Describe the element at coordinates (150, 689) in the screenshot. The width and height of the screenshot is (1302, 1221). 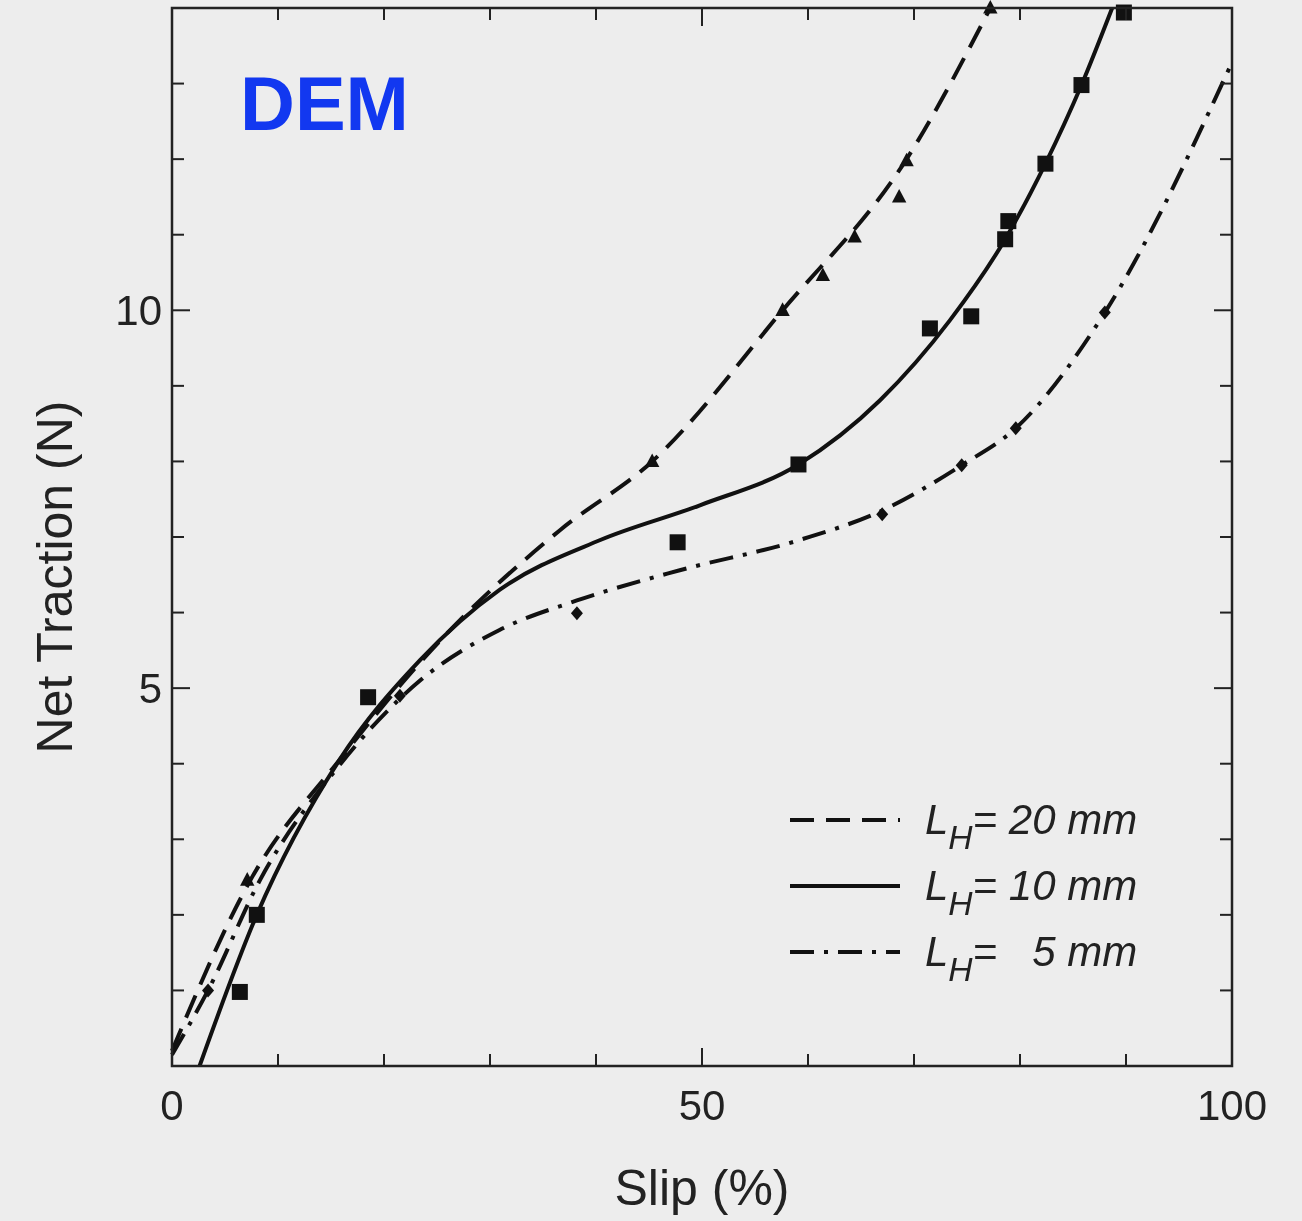
I see `y-tick-label: 5` at that location.